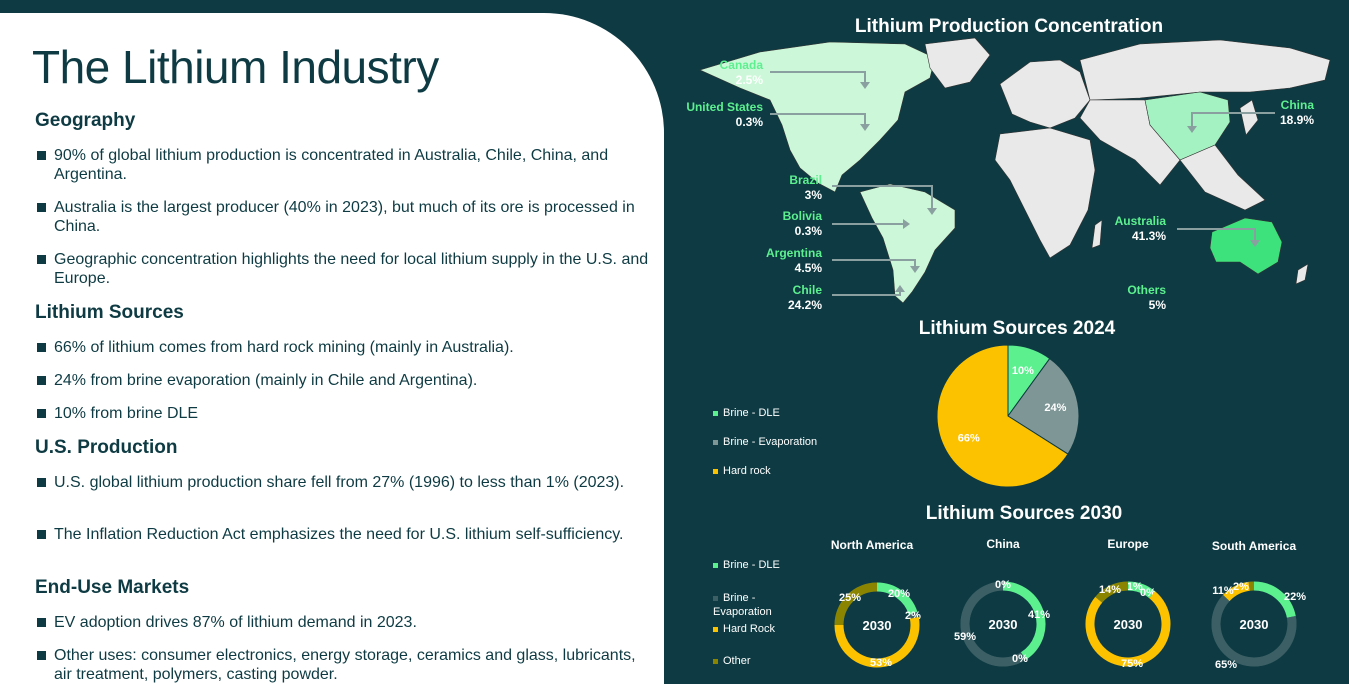  What do you see at coordinates (1226, 665) in the screenshot?
I see `donut-data-label: 65%` at bounding box center [1226, 665].